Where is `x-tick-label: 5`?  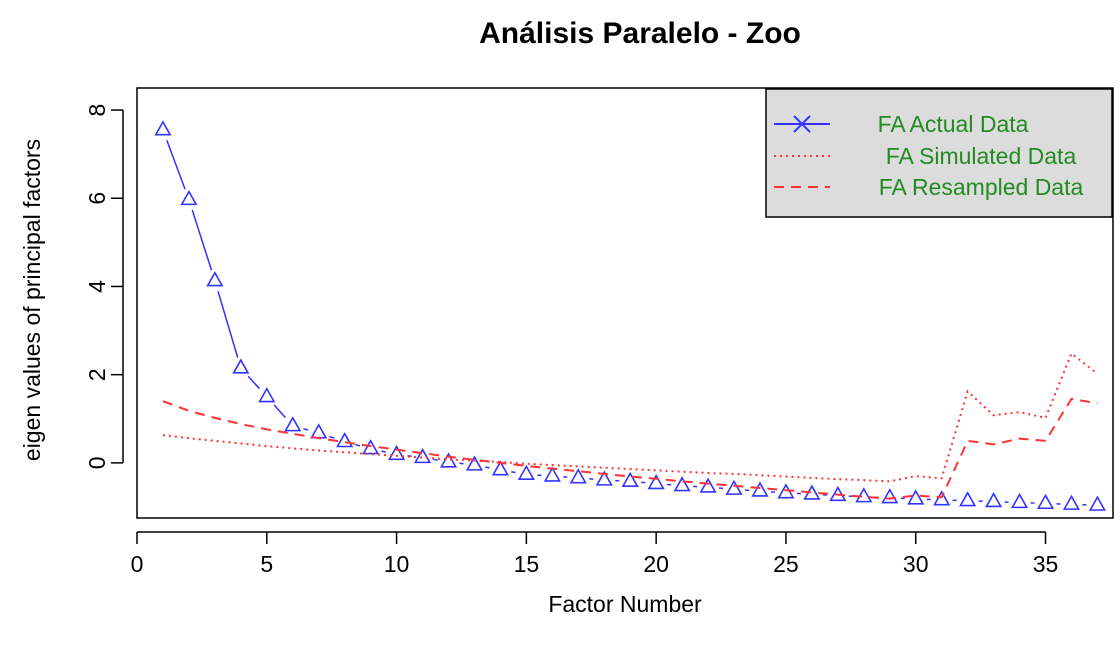 x-tick-label: 5 is located at coordinates (266, 564).